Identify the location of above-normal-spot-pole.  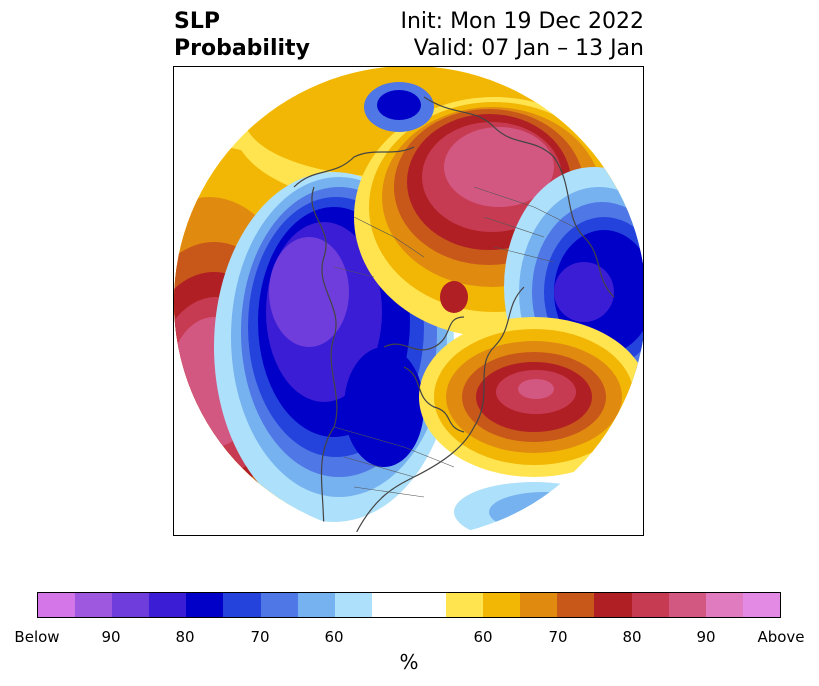
(454, 297).